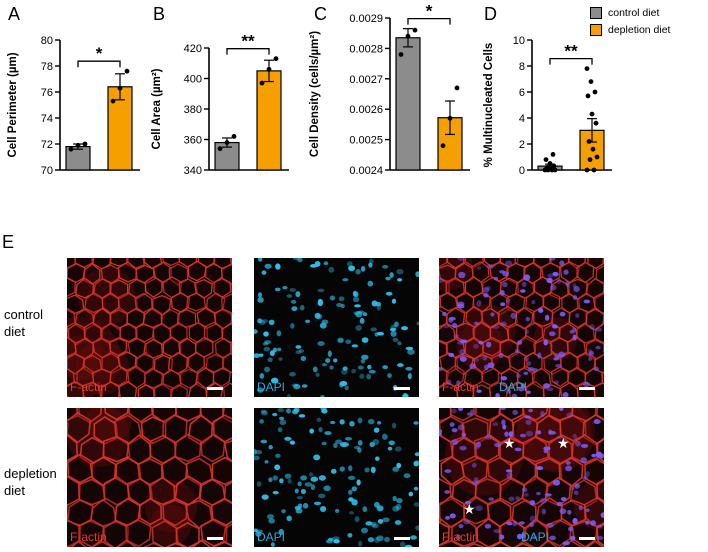 This screenshot has height=552, width=708. Describe the element at coordinates (88, 387) in the screenshot. I see `factin-label: F-actin` at that location.